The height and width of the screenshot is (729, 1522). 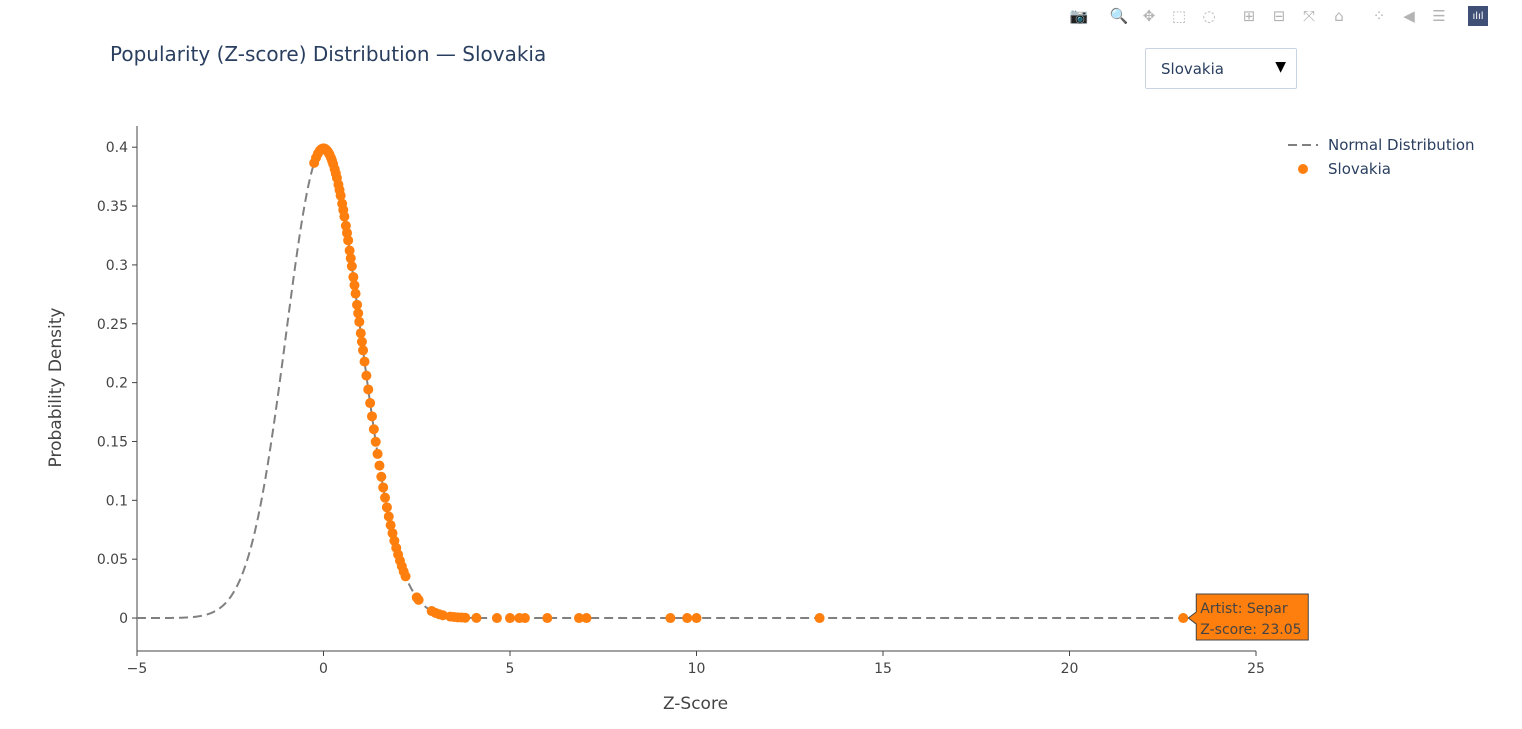 I want to click on y-tick-label: 0.3, so click(x=117, y=266).